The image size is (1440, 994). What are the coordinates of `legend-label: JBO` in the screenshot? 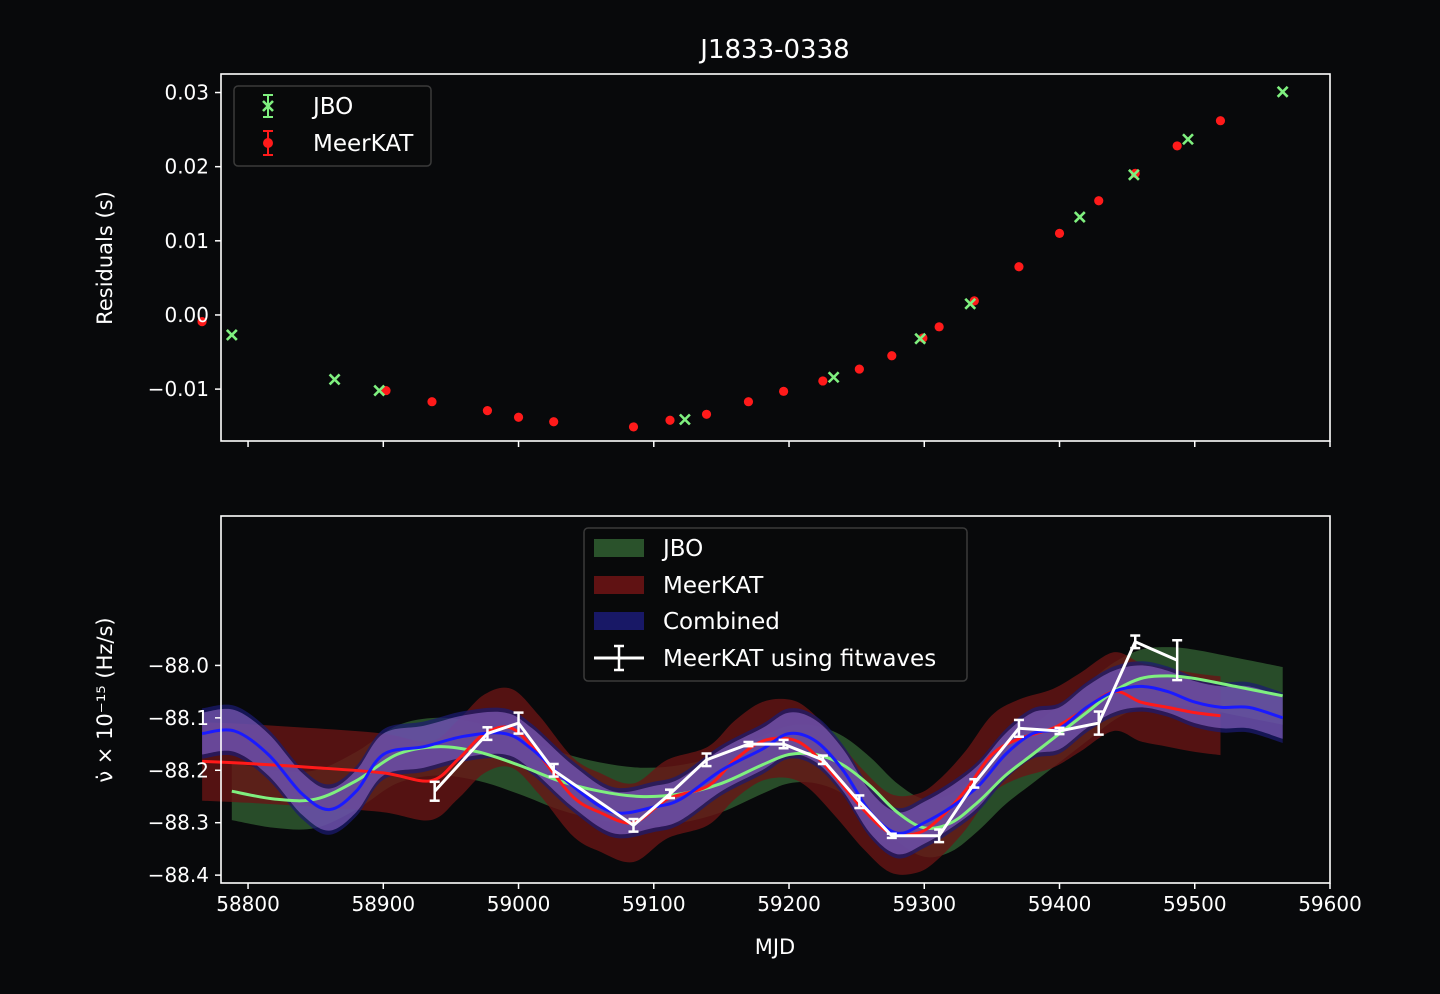 It's located at (682, 549).